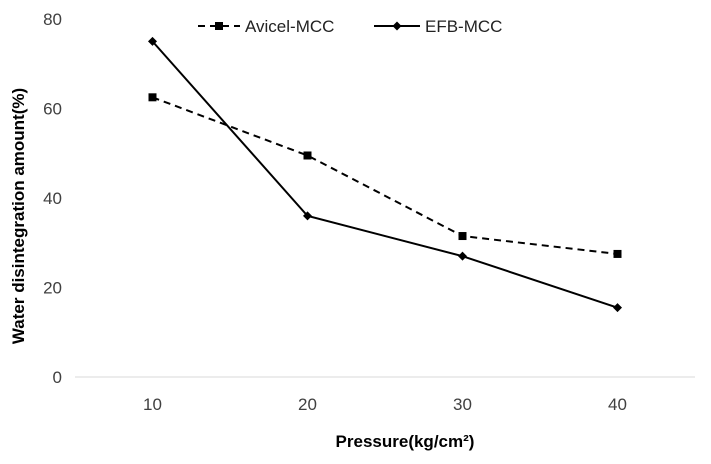 This screenshot has height=464, width=711. Describe the element at coordinates (52, 288) in the screenshot. I see `y-tick-label: 20` at that location.